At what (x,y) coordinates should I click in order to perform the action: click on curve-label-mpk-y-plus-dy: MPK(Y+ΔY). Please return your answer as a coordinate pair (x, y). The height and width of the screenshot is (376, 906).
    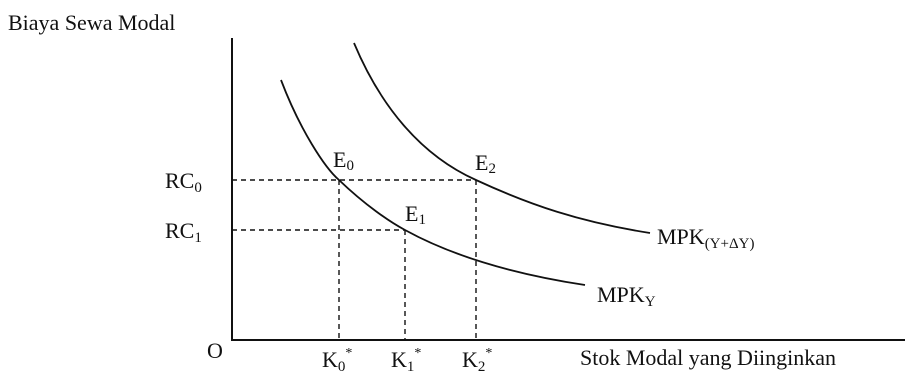
    Looking at the image, I should click on (705, 238).